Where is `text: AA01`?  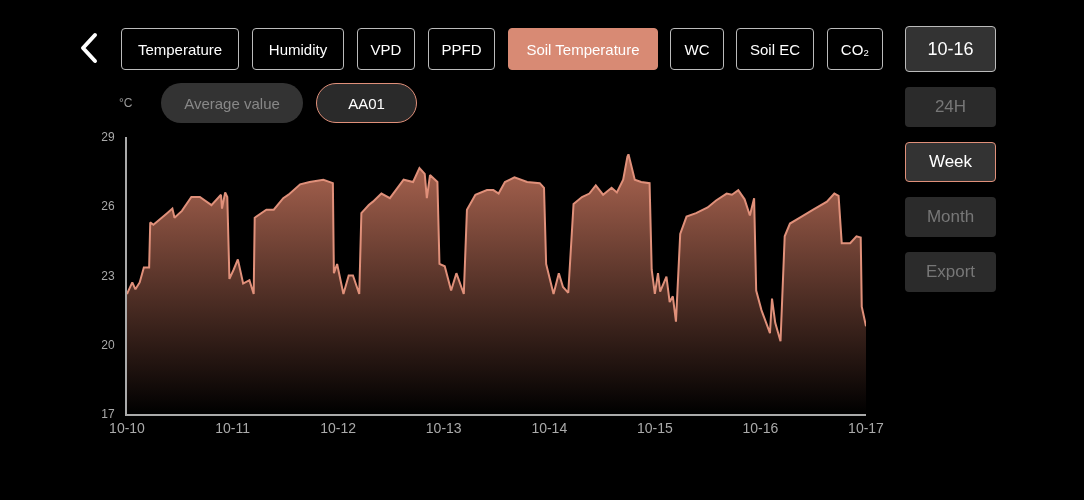
text: AA01 is located at coordinates (366, 103).